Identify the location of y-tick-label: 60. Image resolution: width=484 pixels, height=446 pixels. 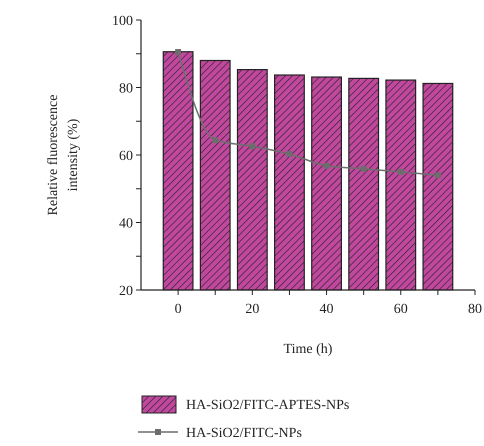
(126, 156).